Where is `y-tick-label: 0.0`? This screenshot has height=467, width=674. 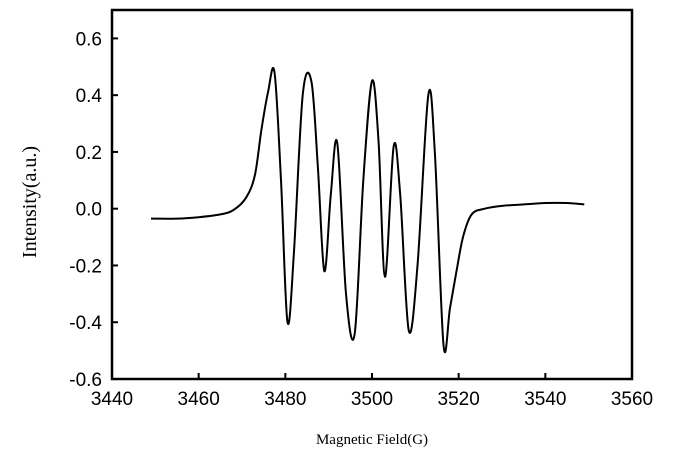 y-tick-label: 0.0 is located at coordinates (89, 210).